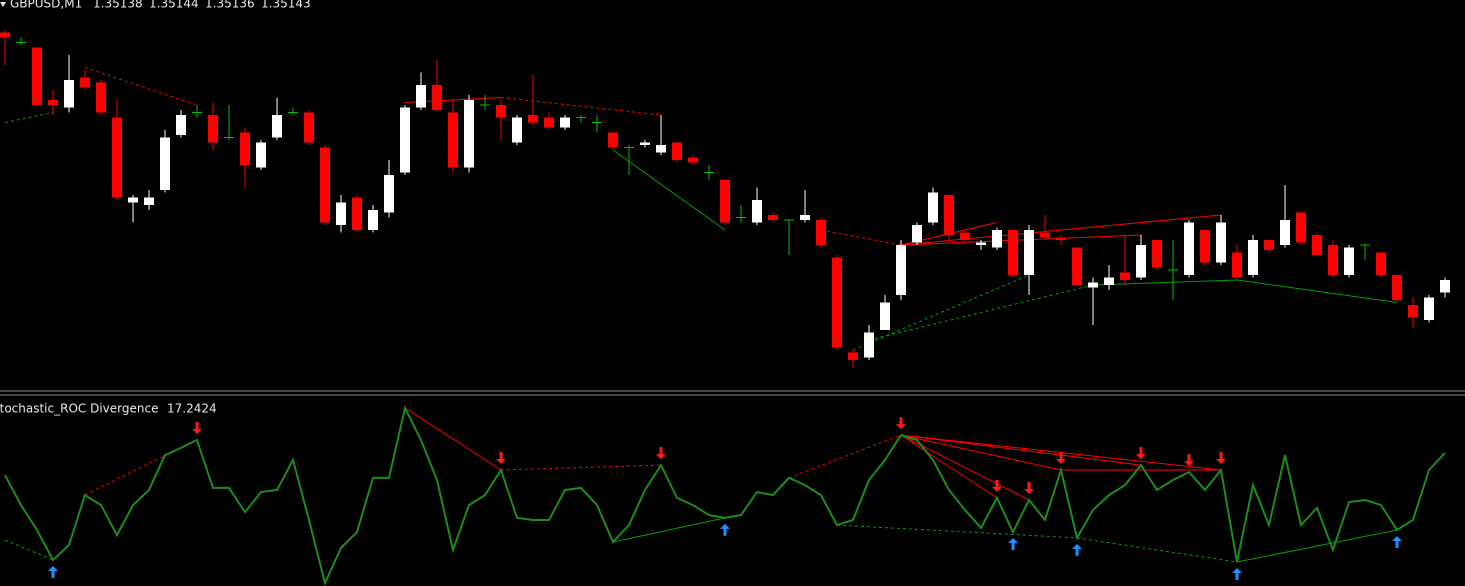  I want to click on menu-triangle, so click(3, 4).